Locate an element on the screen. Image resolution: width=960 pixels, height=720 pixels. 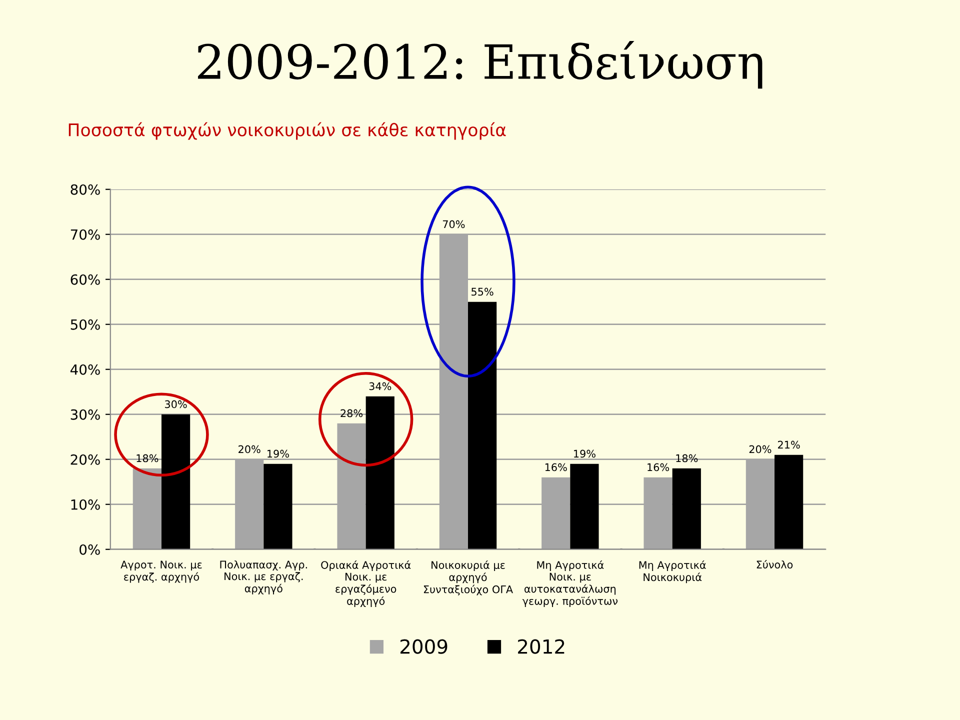
chart-title: 2009-2012: Επιδείνωση is located at coordinates (480, 65).